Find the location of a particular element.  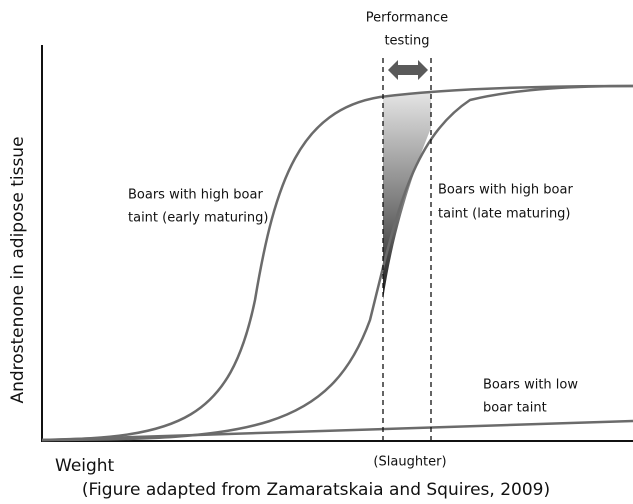

curve-label: Boars with low is located at coordinates (530, 385).